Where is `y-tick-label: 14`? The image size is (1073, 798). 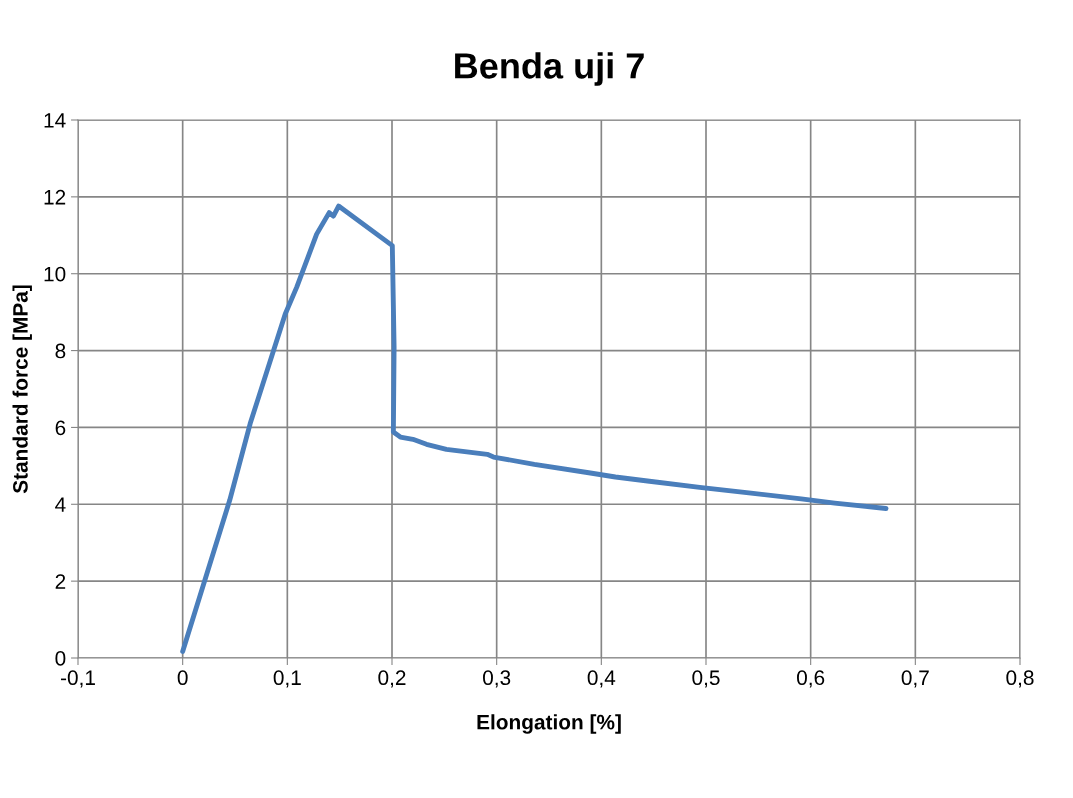 y-tick-label: 14 is located at coordinates (55, 120).